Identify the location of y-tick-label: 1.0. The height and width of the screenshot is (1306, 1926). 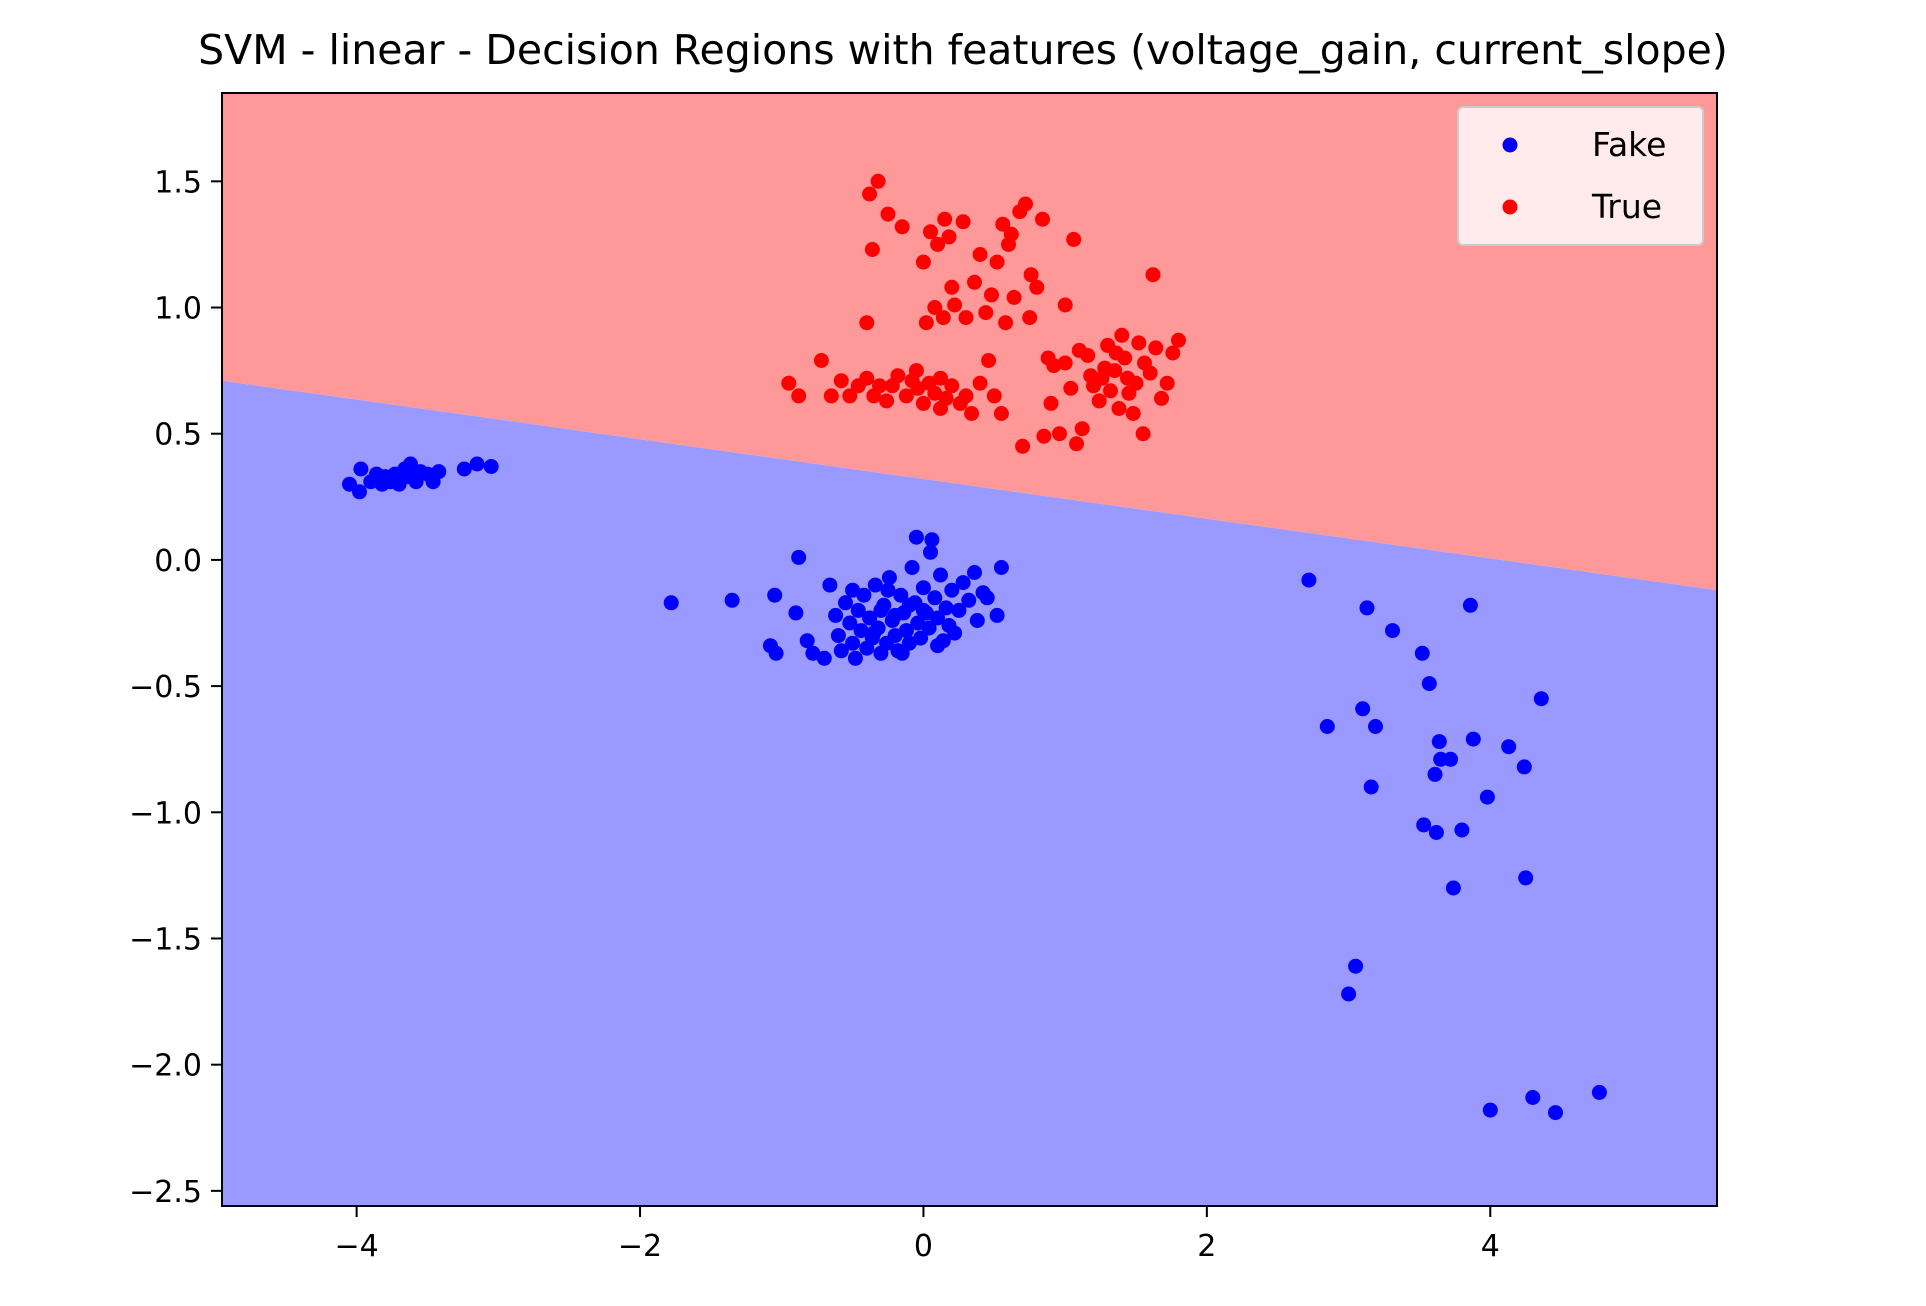
(178, 309).